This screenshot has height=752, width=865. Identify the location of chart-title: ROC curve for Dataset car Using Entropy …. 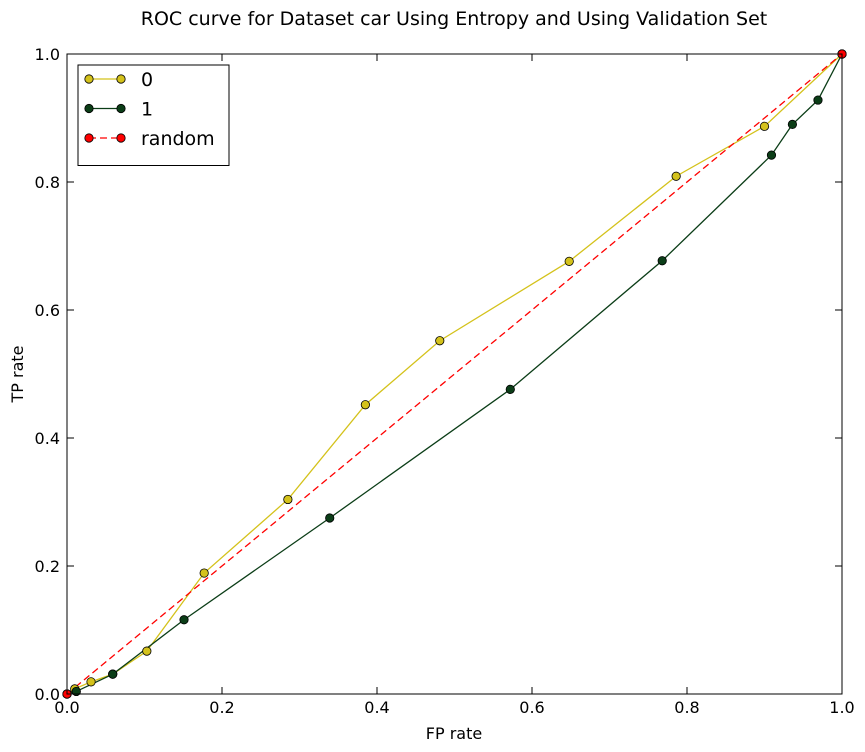
(454, 19).